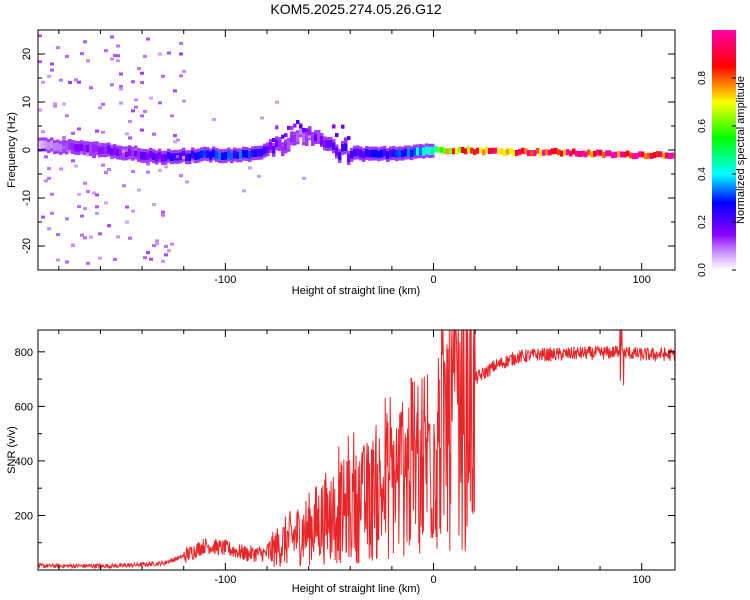  Describe the element at coordinates (741, 150) in the screenshot. I see `colorbar-label: Normalized spectral amplitude` at that location.